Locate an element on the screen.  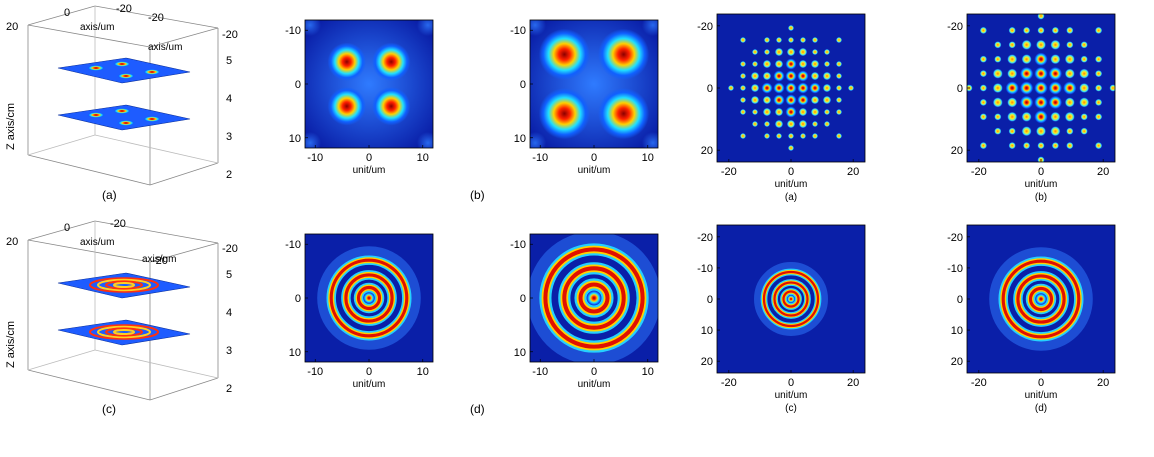
y-tick: -20 is located at coordinates (160, 261).